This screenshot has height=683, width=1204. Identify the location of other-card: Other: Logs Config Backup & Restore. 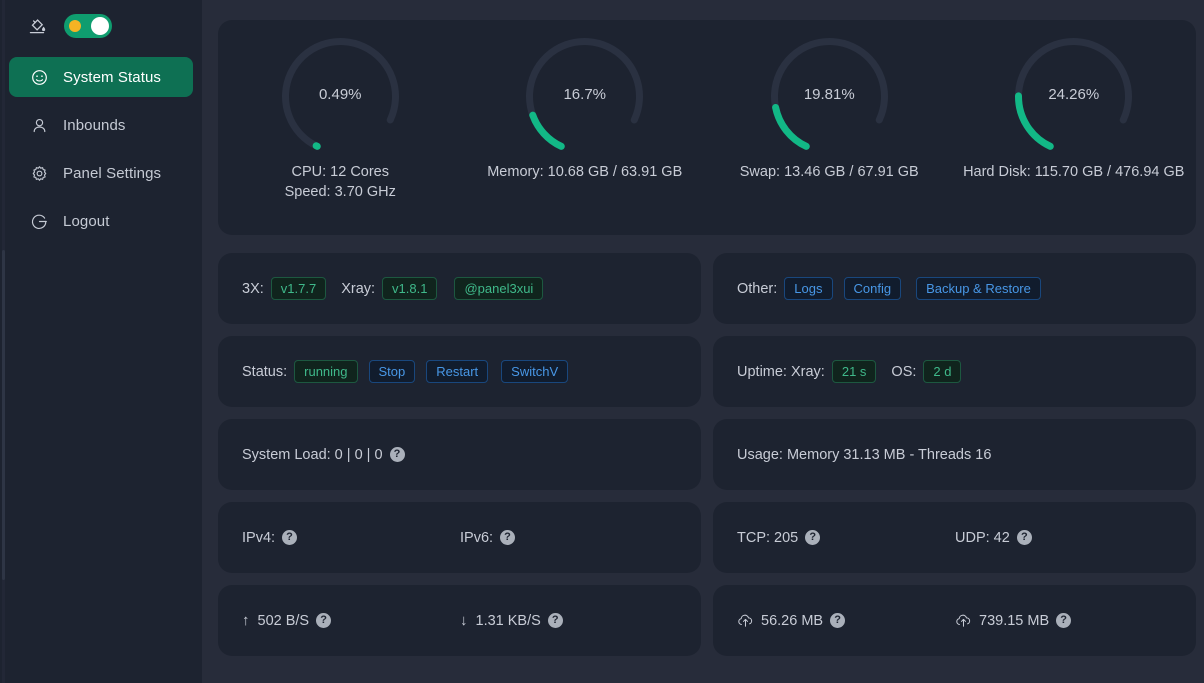
(954, 288).